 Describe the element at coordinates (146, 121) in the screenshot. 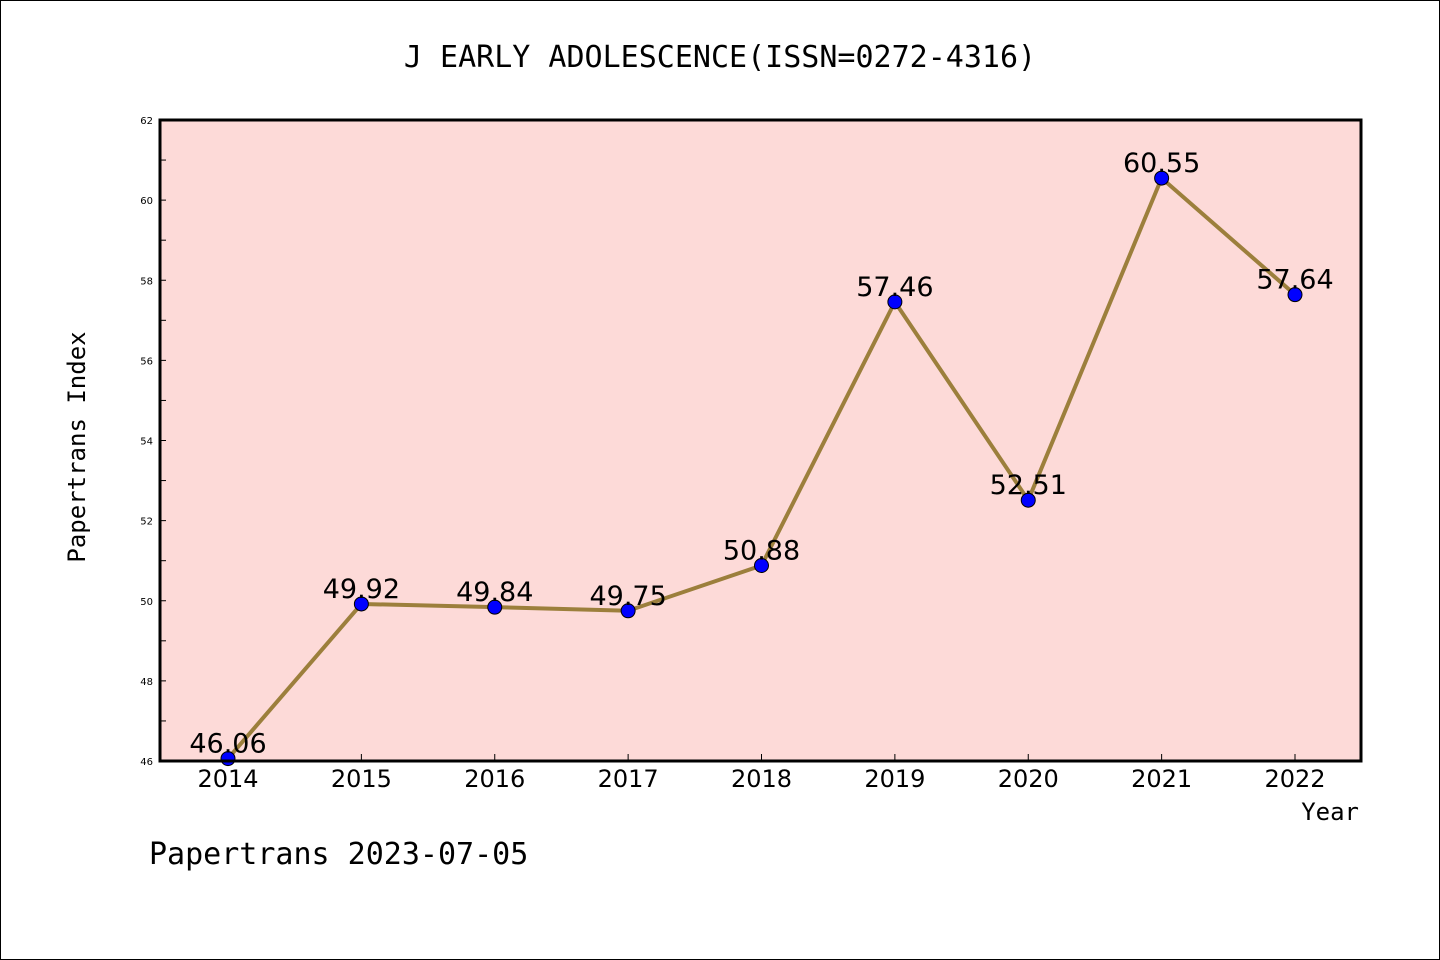

I see `y-tick-label: 62` at that location.